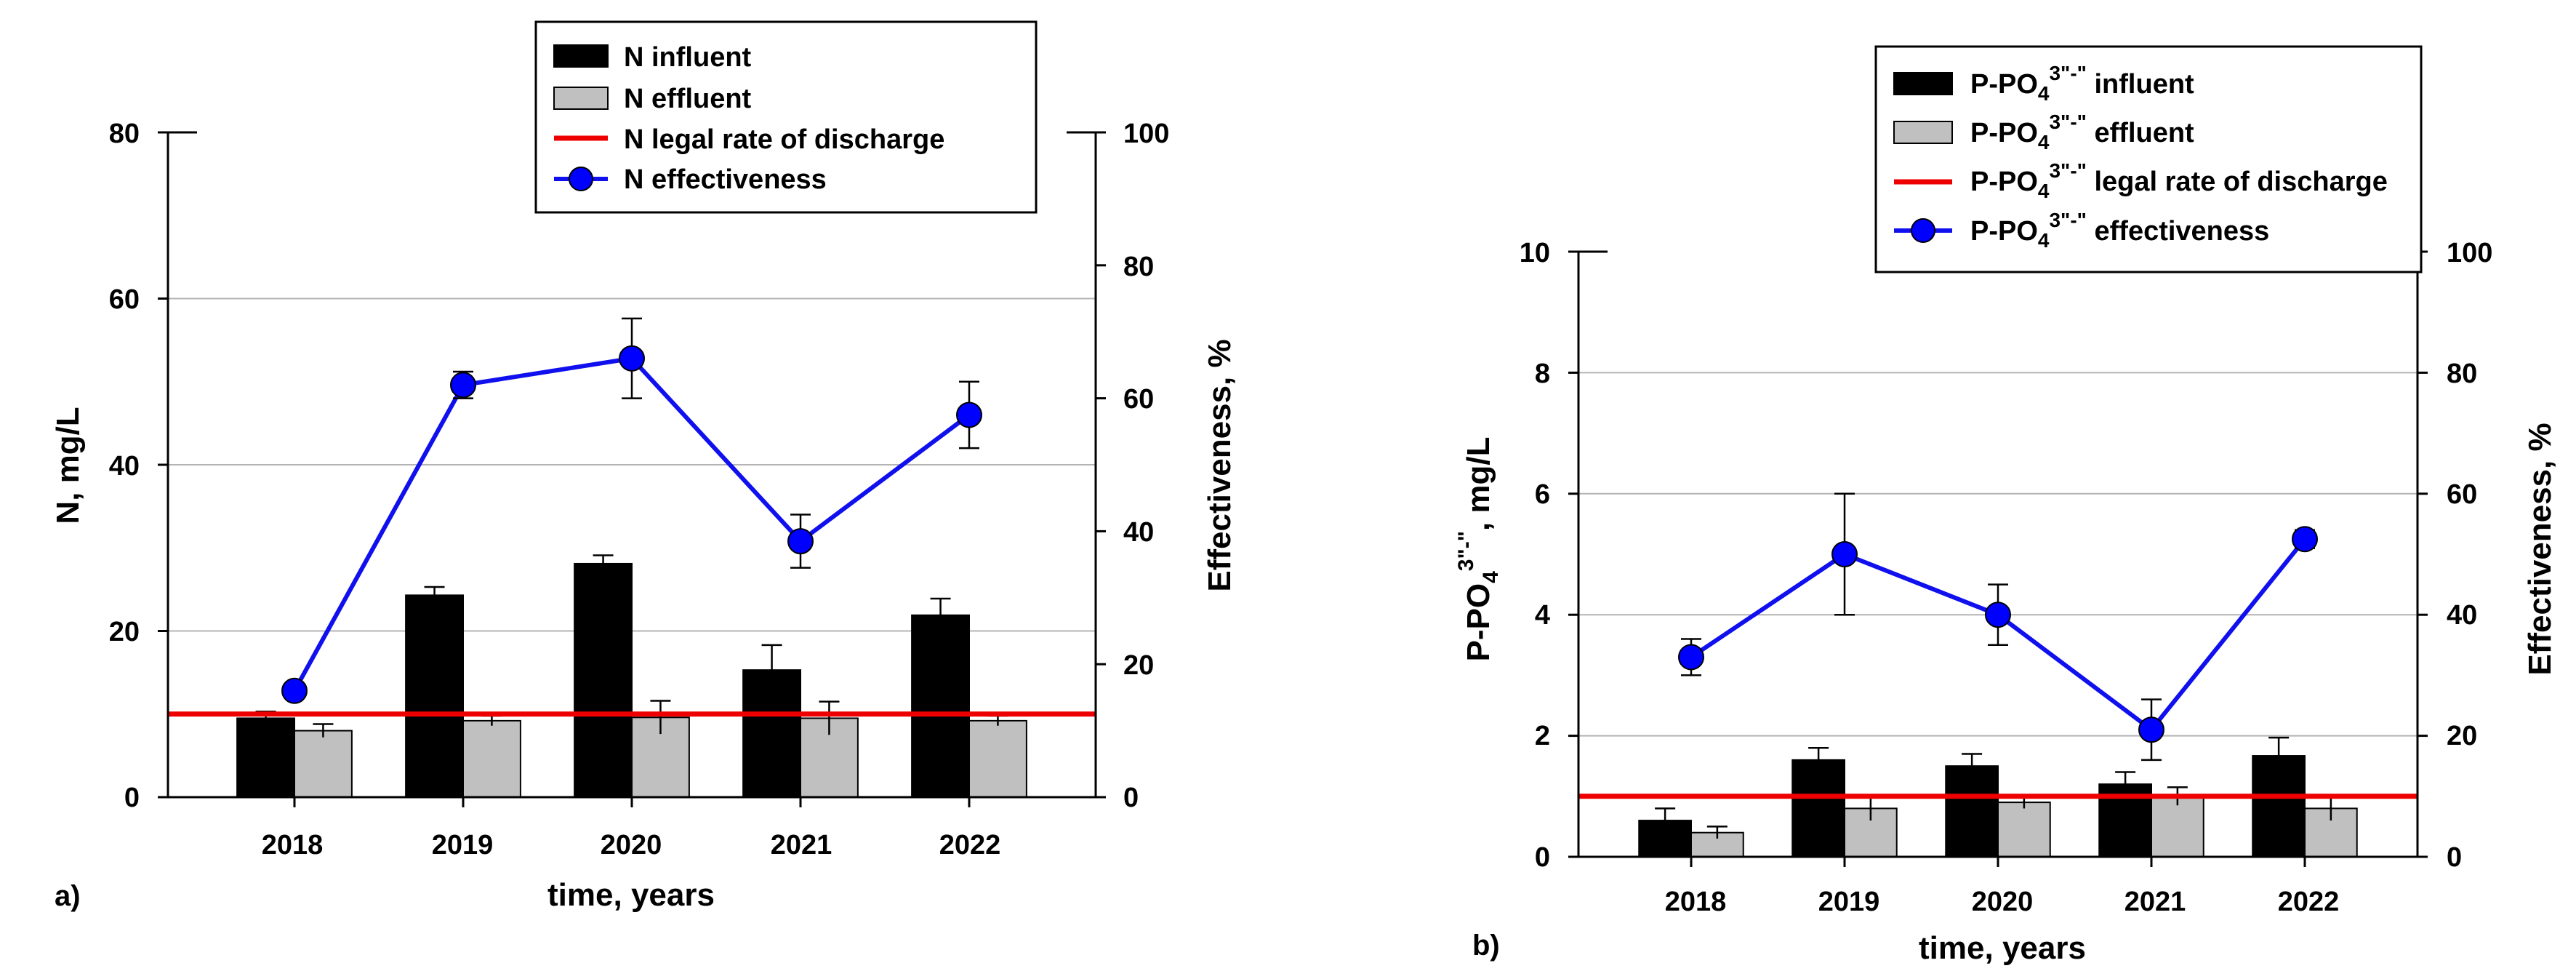 The image size is (2576, 979). I want to click on legend-label-effluent: N effluent, so click(688, 99).